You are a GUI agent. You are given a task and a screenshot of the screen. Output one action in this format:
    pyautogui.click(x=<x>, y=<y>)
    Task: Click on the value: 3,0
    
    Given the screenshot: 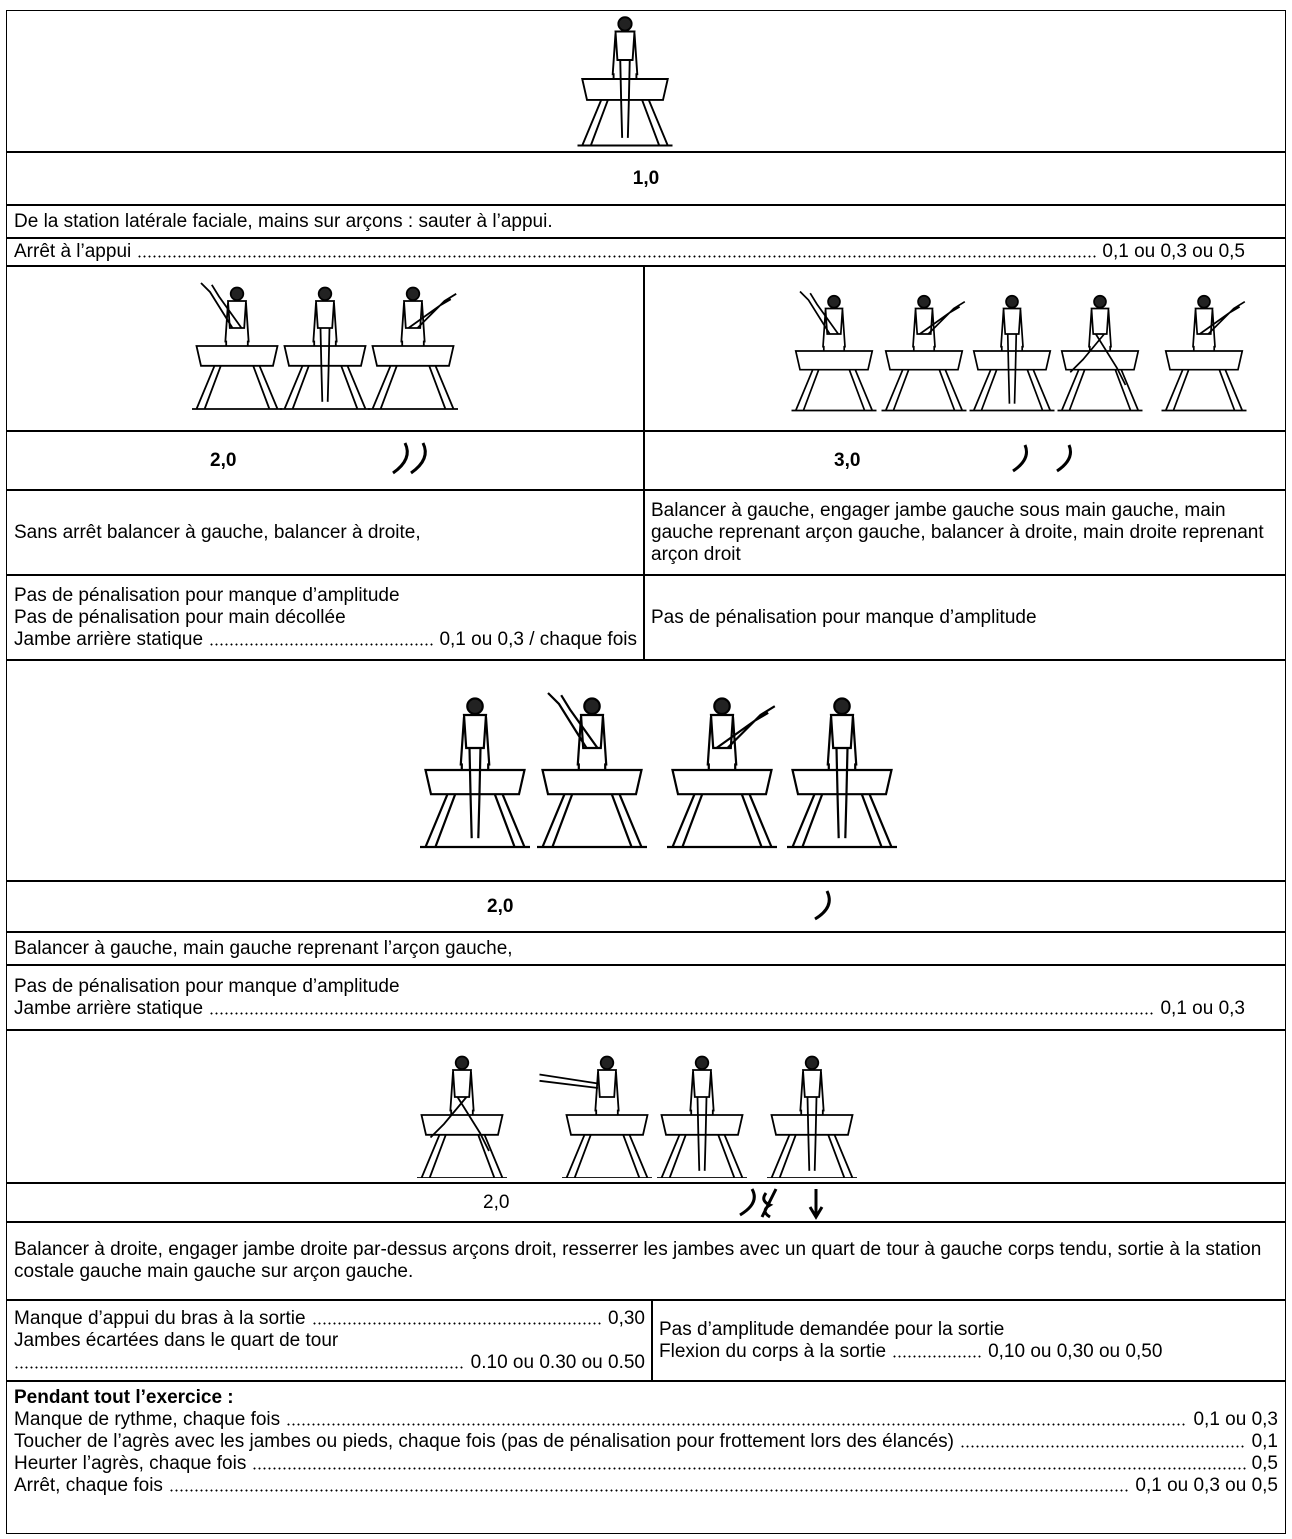 What is the action you would take?
    pyautogui.click(x=847, y=460)
    